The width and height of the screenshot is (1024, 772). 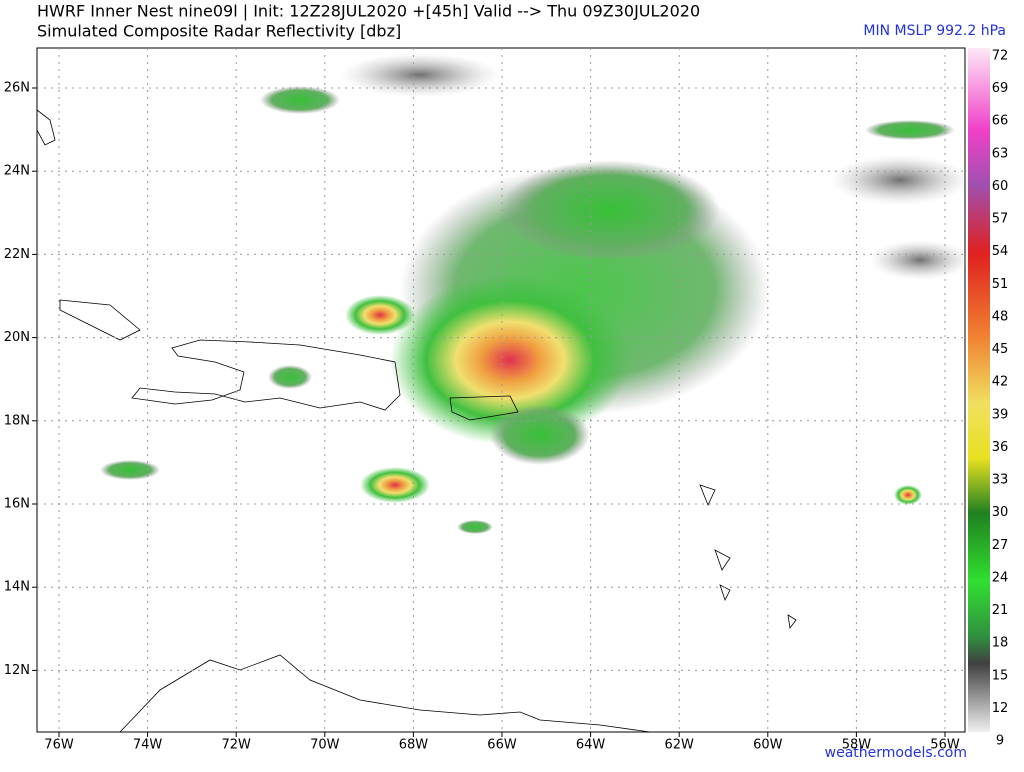 What do you see at coordinates (1000, 610) in the screenshot?
I see `colorbar-label: 21` at bounding box center [1000, 610].